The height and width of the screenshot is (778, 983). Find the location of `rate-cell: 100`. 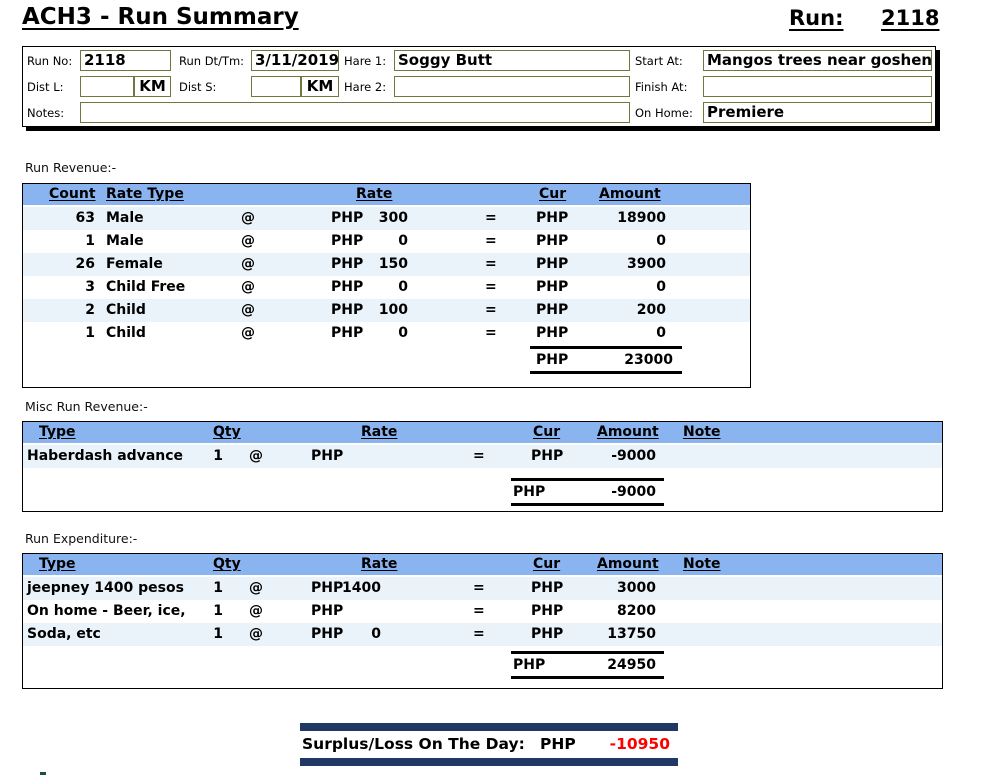

rate-cell: 100 is located at coordinates (393, 310).